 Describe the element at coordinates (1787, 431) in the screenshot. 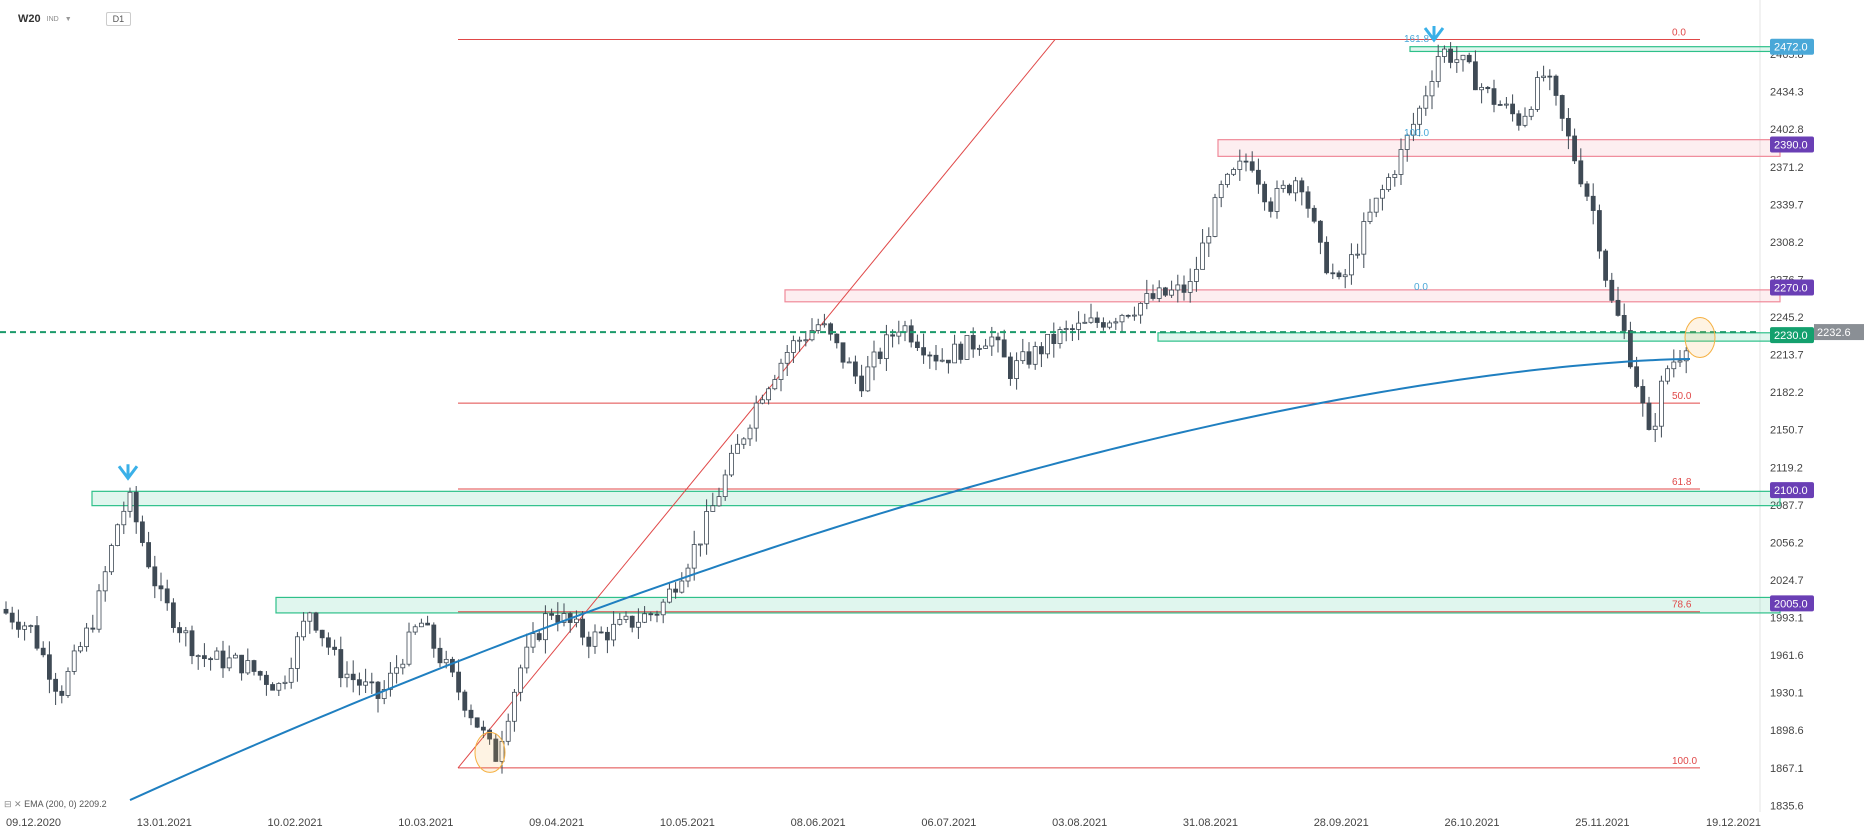

I see `y-tick-label: 2150.7` at that location.